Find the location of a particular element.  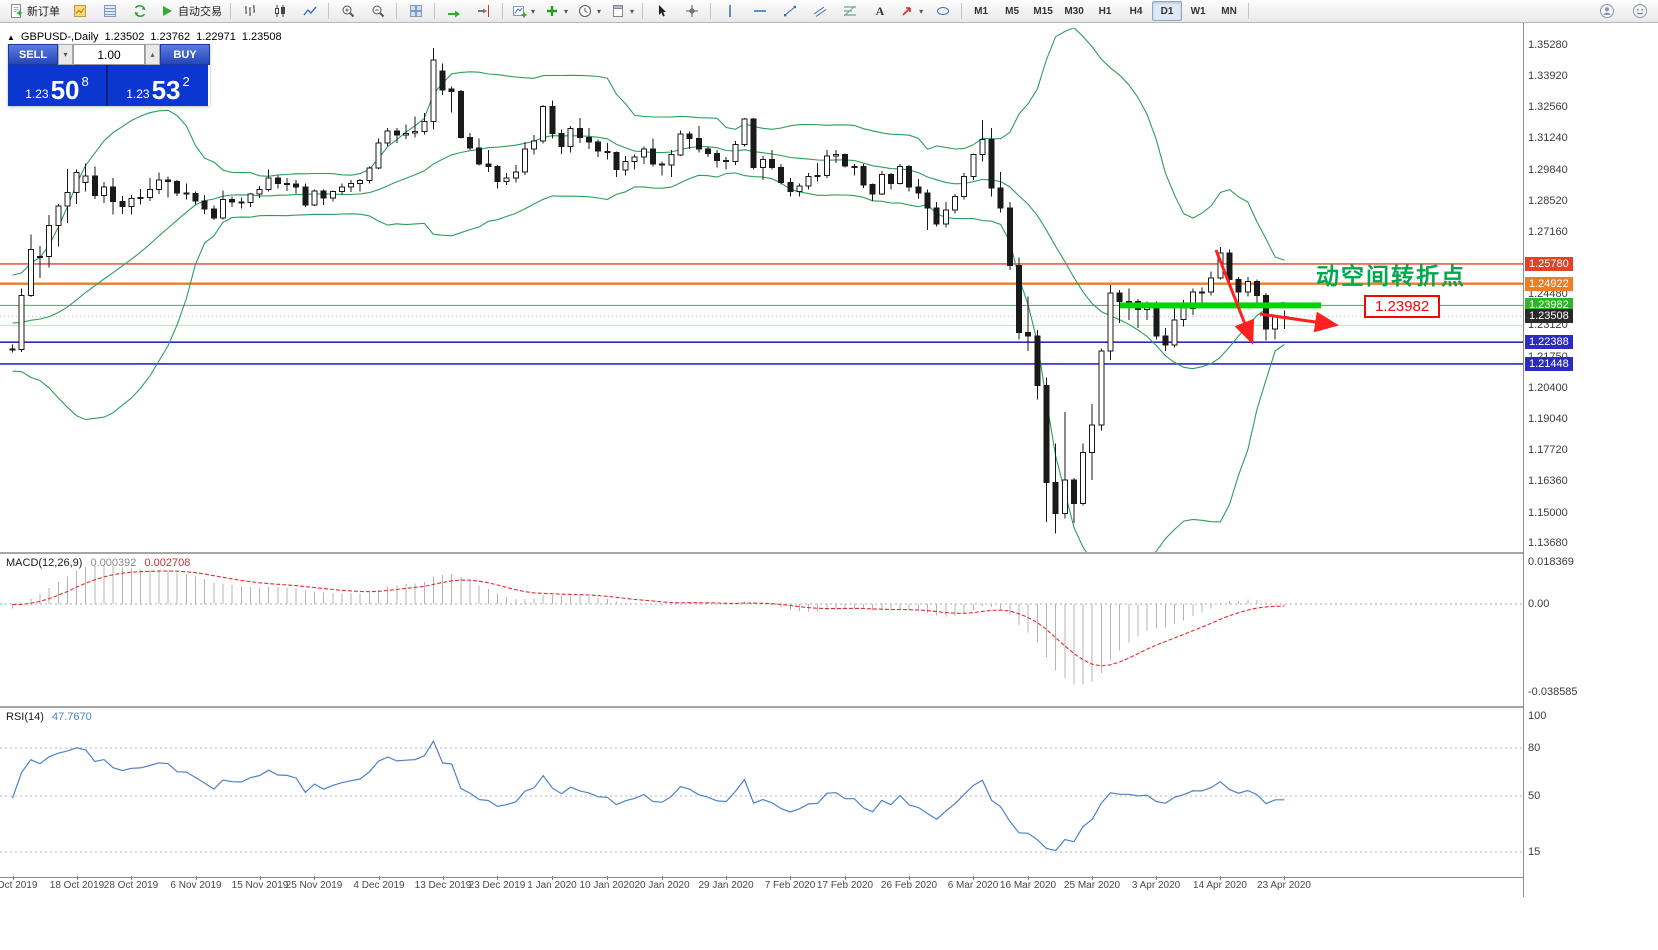

zoom-out-button is located at coordinates (377, 11).